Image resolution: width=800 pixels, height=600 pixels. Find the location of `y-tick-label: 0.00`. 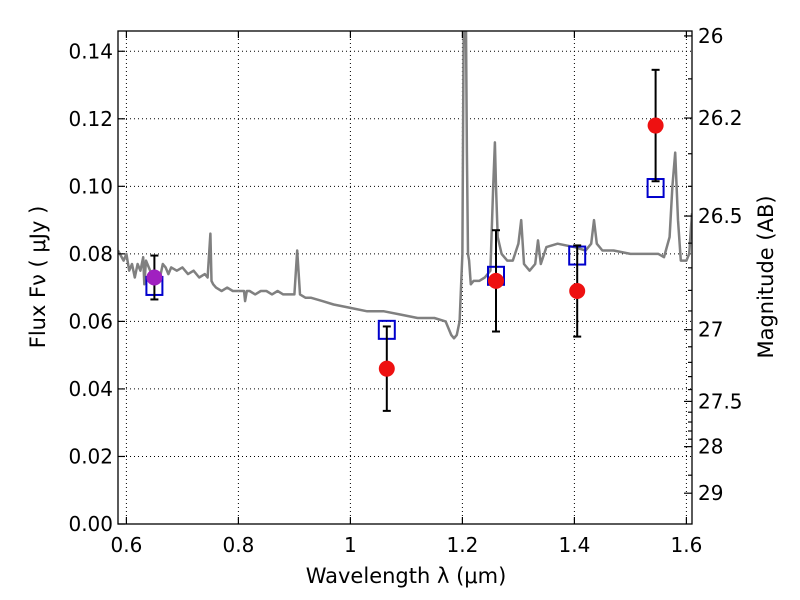

y-tick-label: 0.00 is located at coordinates (90, 524).